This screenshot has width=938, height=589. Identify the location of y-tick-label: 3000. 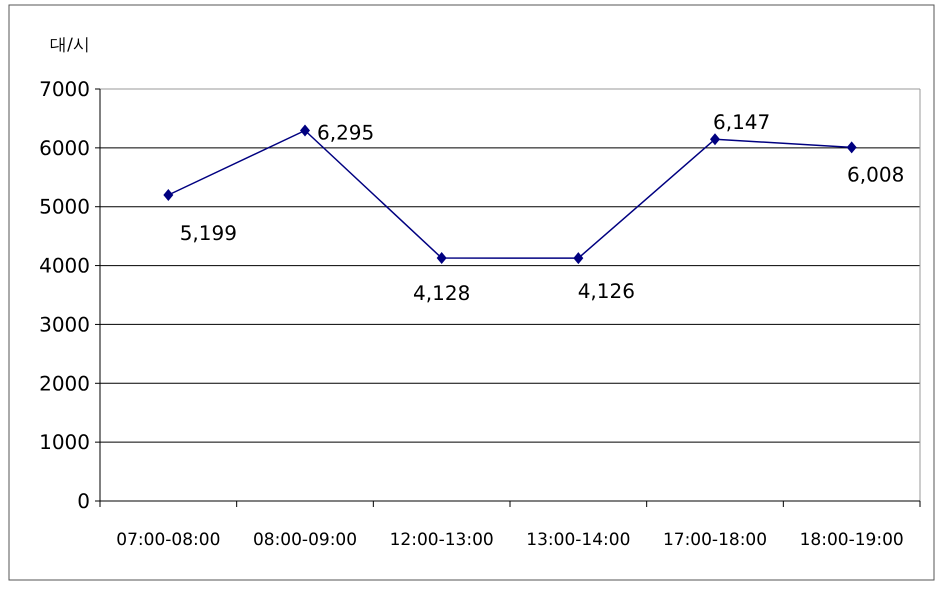
(64, 324).